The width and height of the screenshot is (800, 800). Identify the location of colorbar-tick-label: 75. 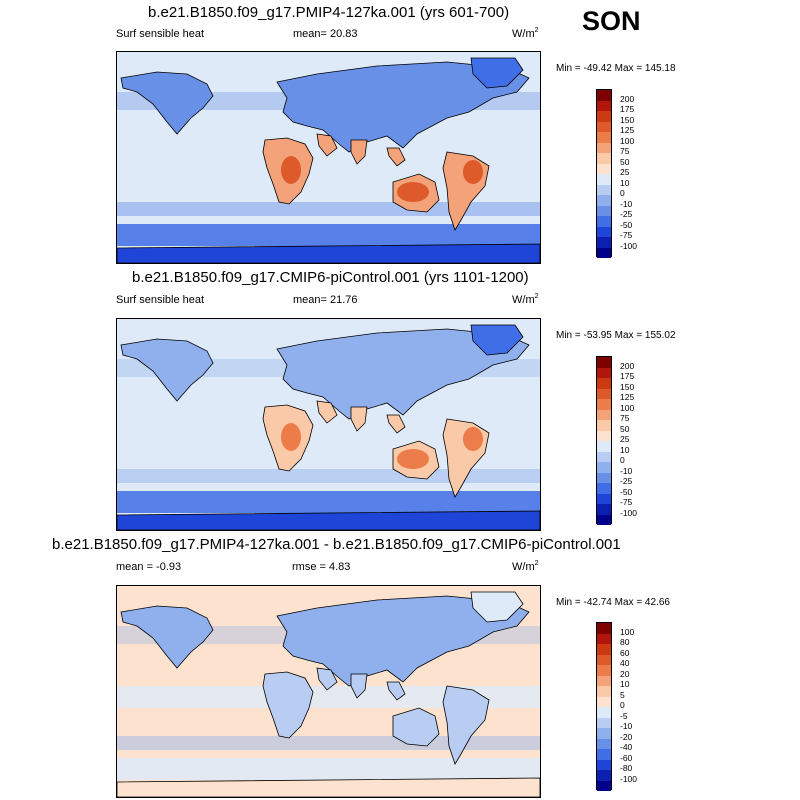
(625, 151).